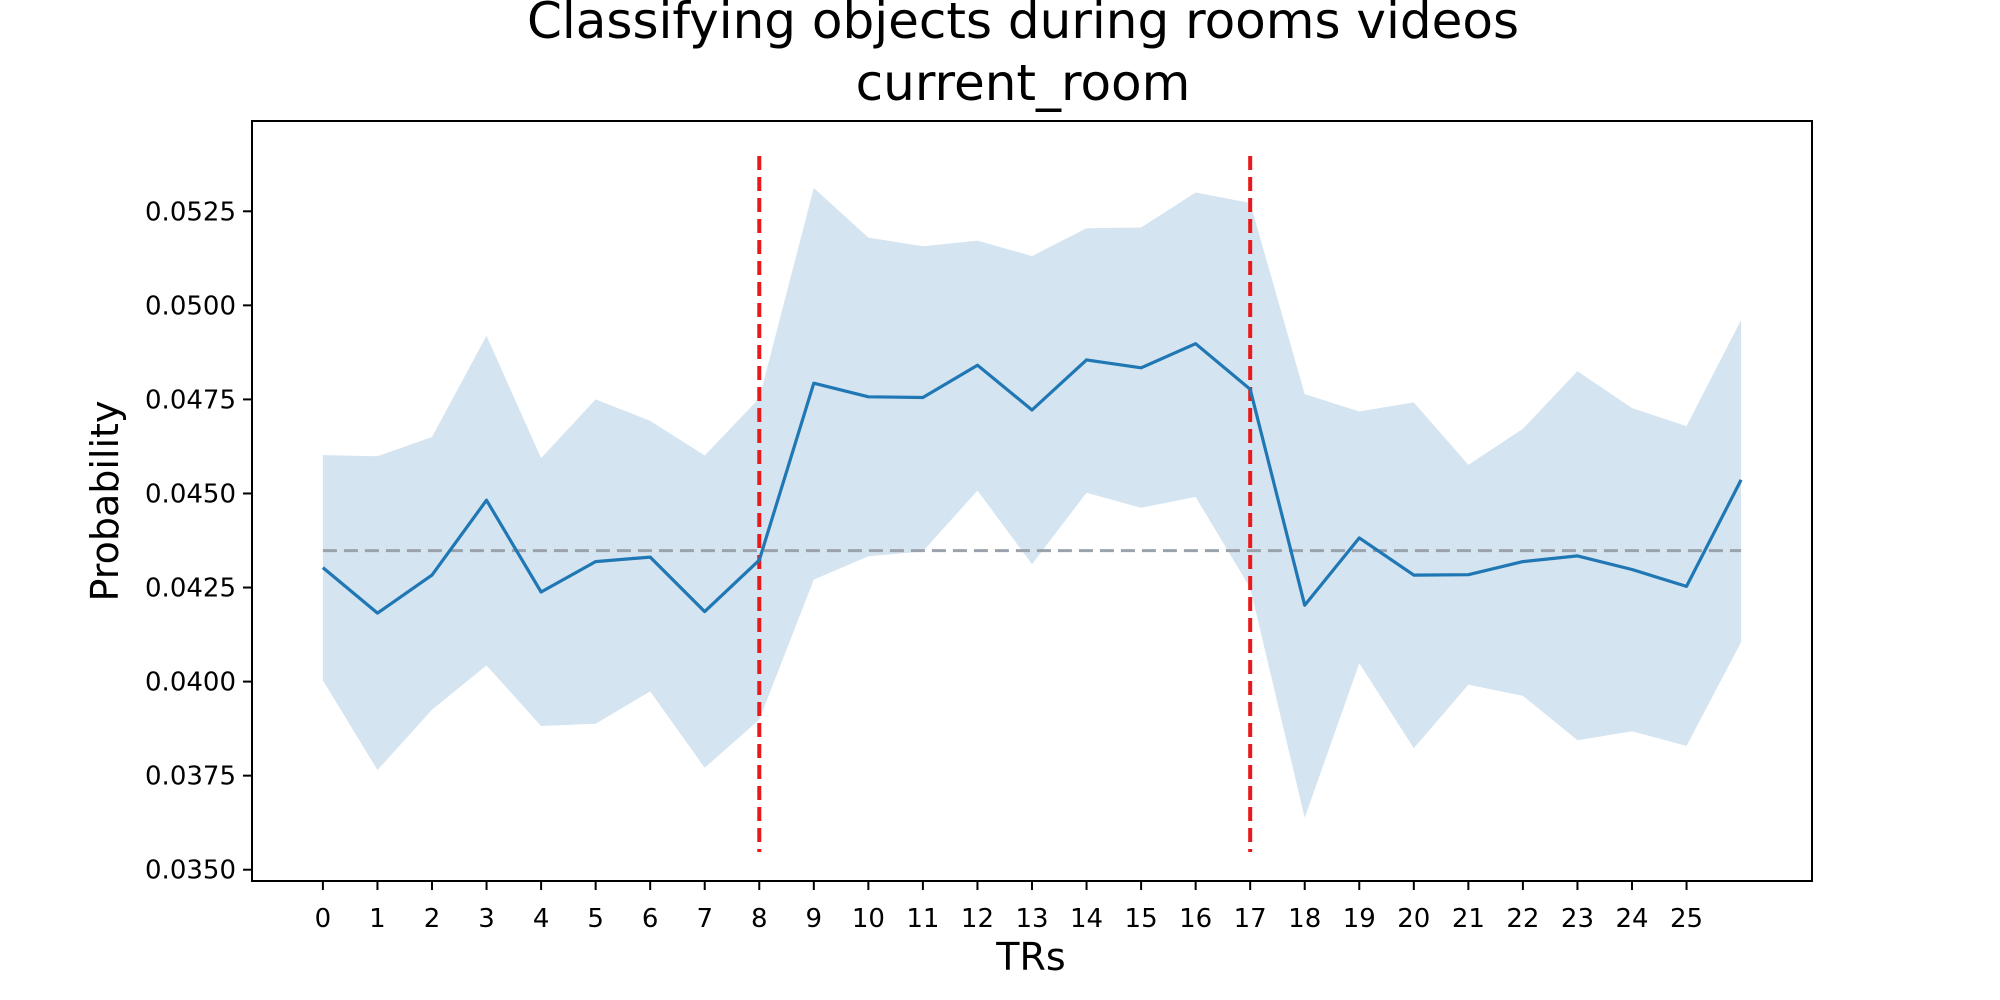 The image size is (2000, 1000). I want to click on x-tick-label: 6, so click(650, 919).